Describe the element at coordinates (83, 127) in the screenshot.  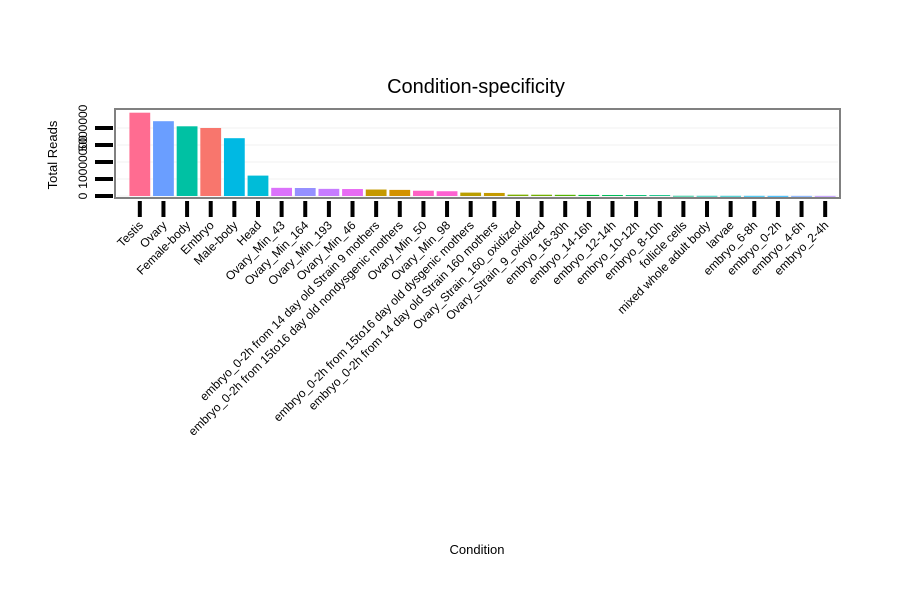
I see `y-tick-label: 5000000` at that location.